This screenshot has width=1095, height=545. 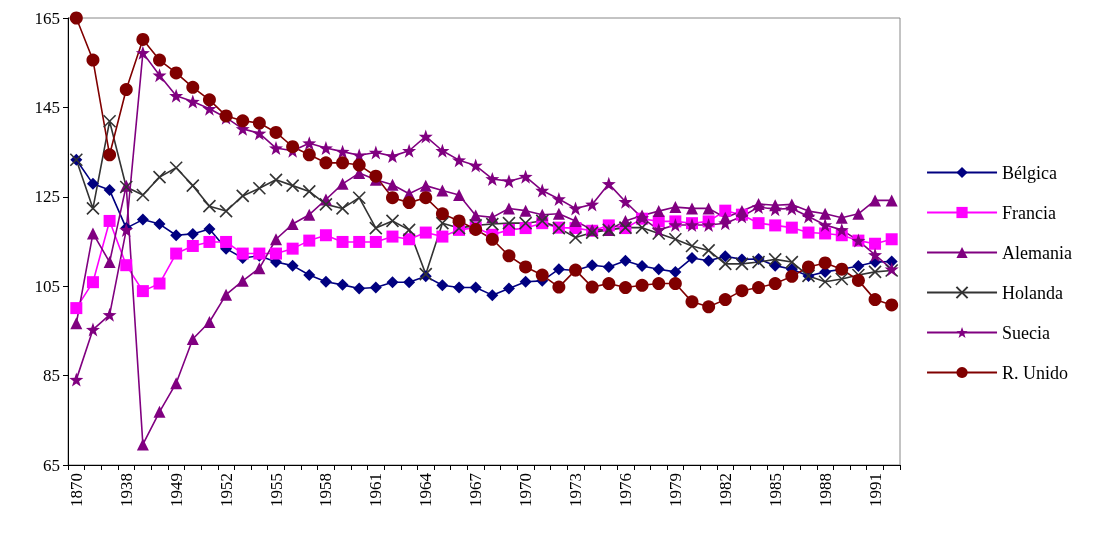 What do you see at coordinates (675, 490) in the screenshot?
I see `x-tick-label: 1979` at bounding box center [675, 490].